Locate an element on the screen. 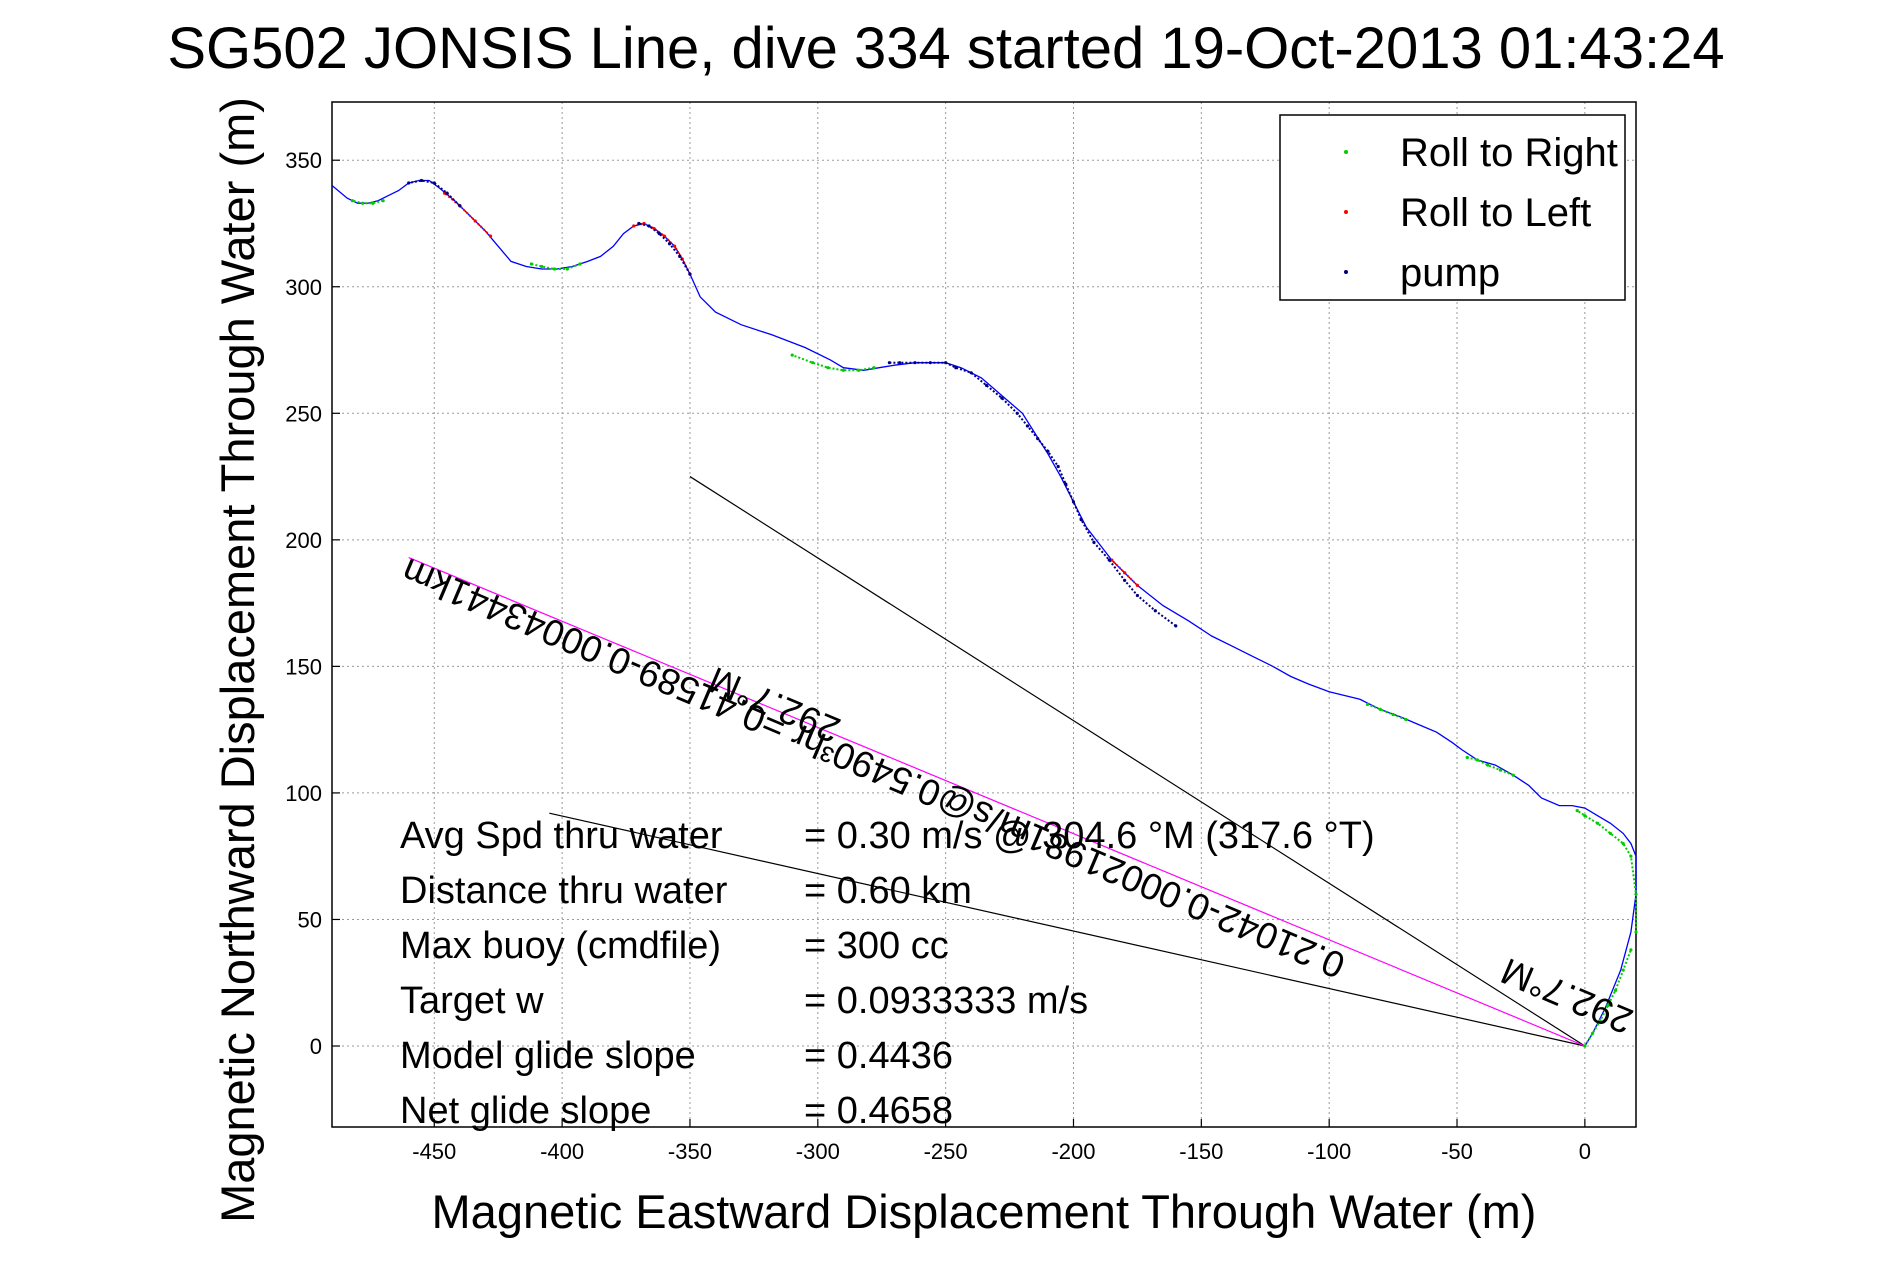 Image resolution: width=1891 pixels, height=1262 pixels. legend-box is located at coordinates (1452, 207).